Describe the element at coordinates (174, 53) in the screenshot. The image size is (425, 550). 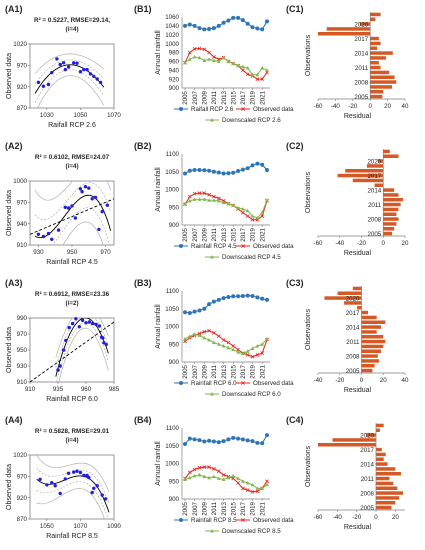
I see `y-tick-label: 980` at that location.